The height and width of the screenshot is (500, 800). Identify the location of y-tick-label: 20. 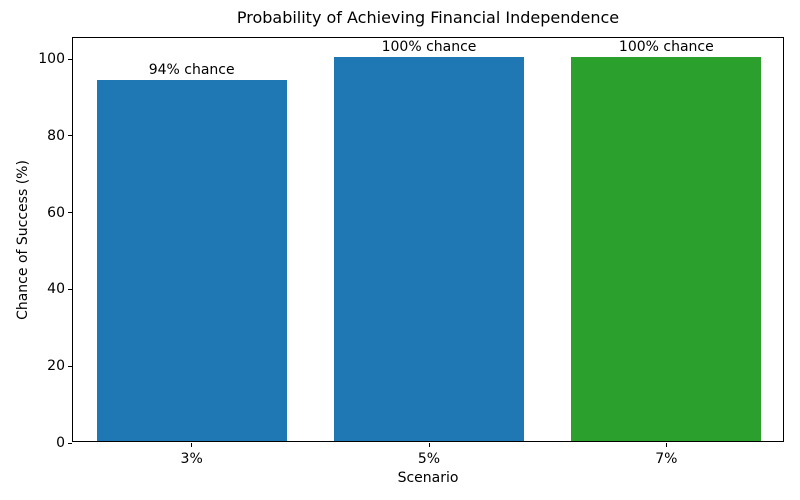
(56, 366).